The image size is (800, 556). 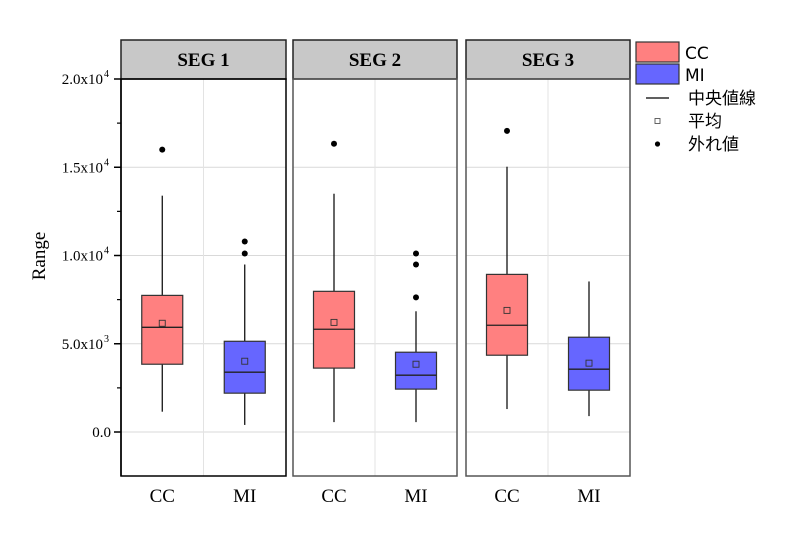 What do you see at coordinates (82, 168) in the screenshot?
I see `y-tick-label: 1.5x10` at bounding box center [82, 168].